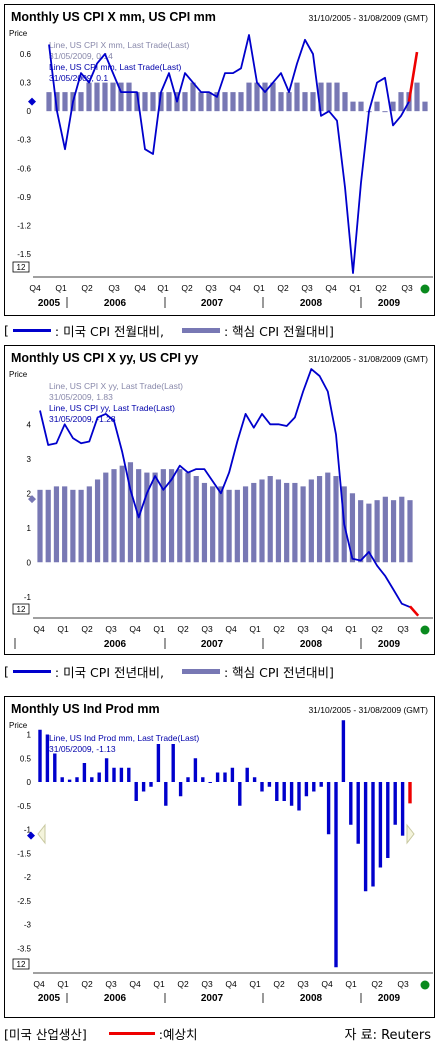 This screenshot has height=1047, width=441. I want to click on y-tick-label: 0.6, so click(26, 54).